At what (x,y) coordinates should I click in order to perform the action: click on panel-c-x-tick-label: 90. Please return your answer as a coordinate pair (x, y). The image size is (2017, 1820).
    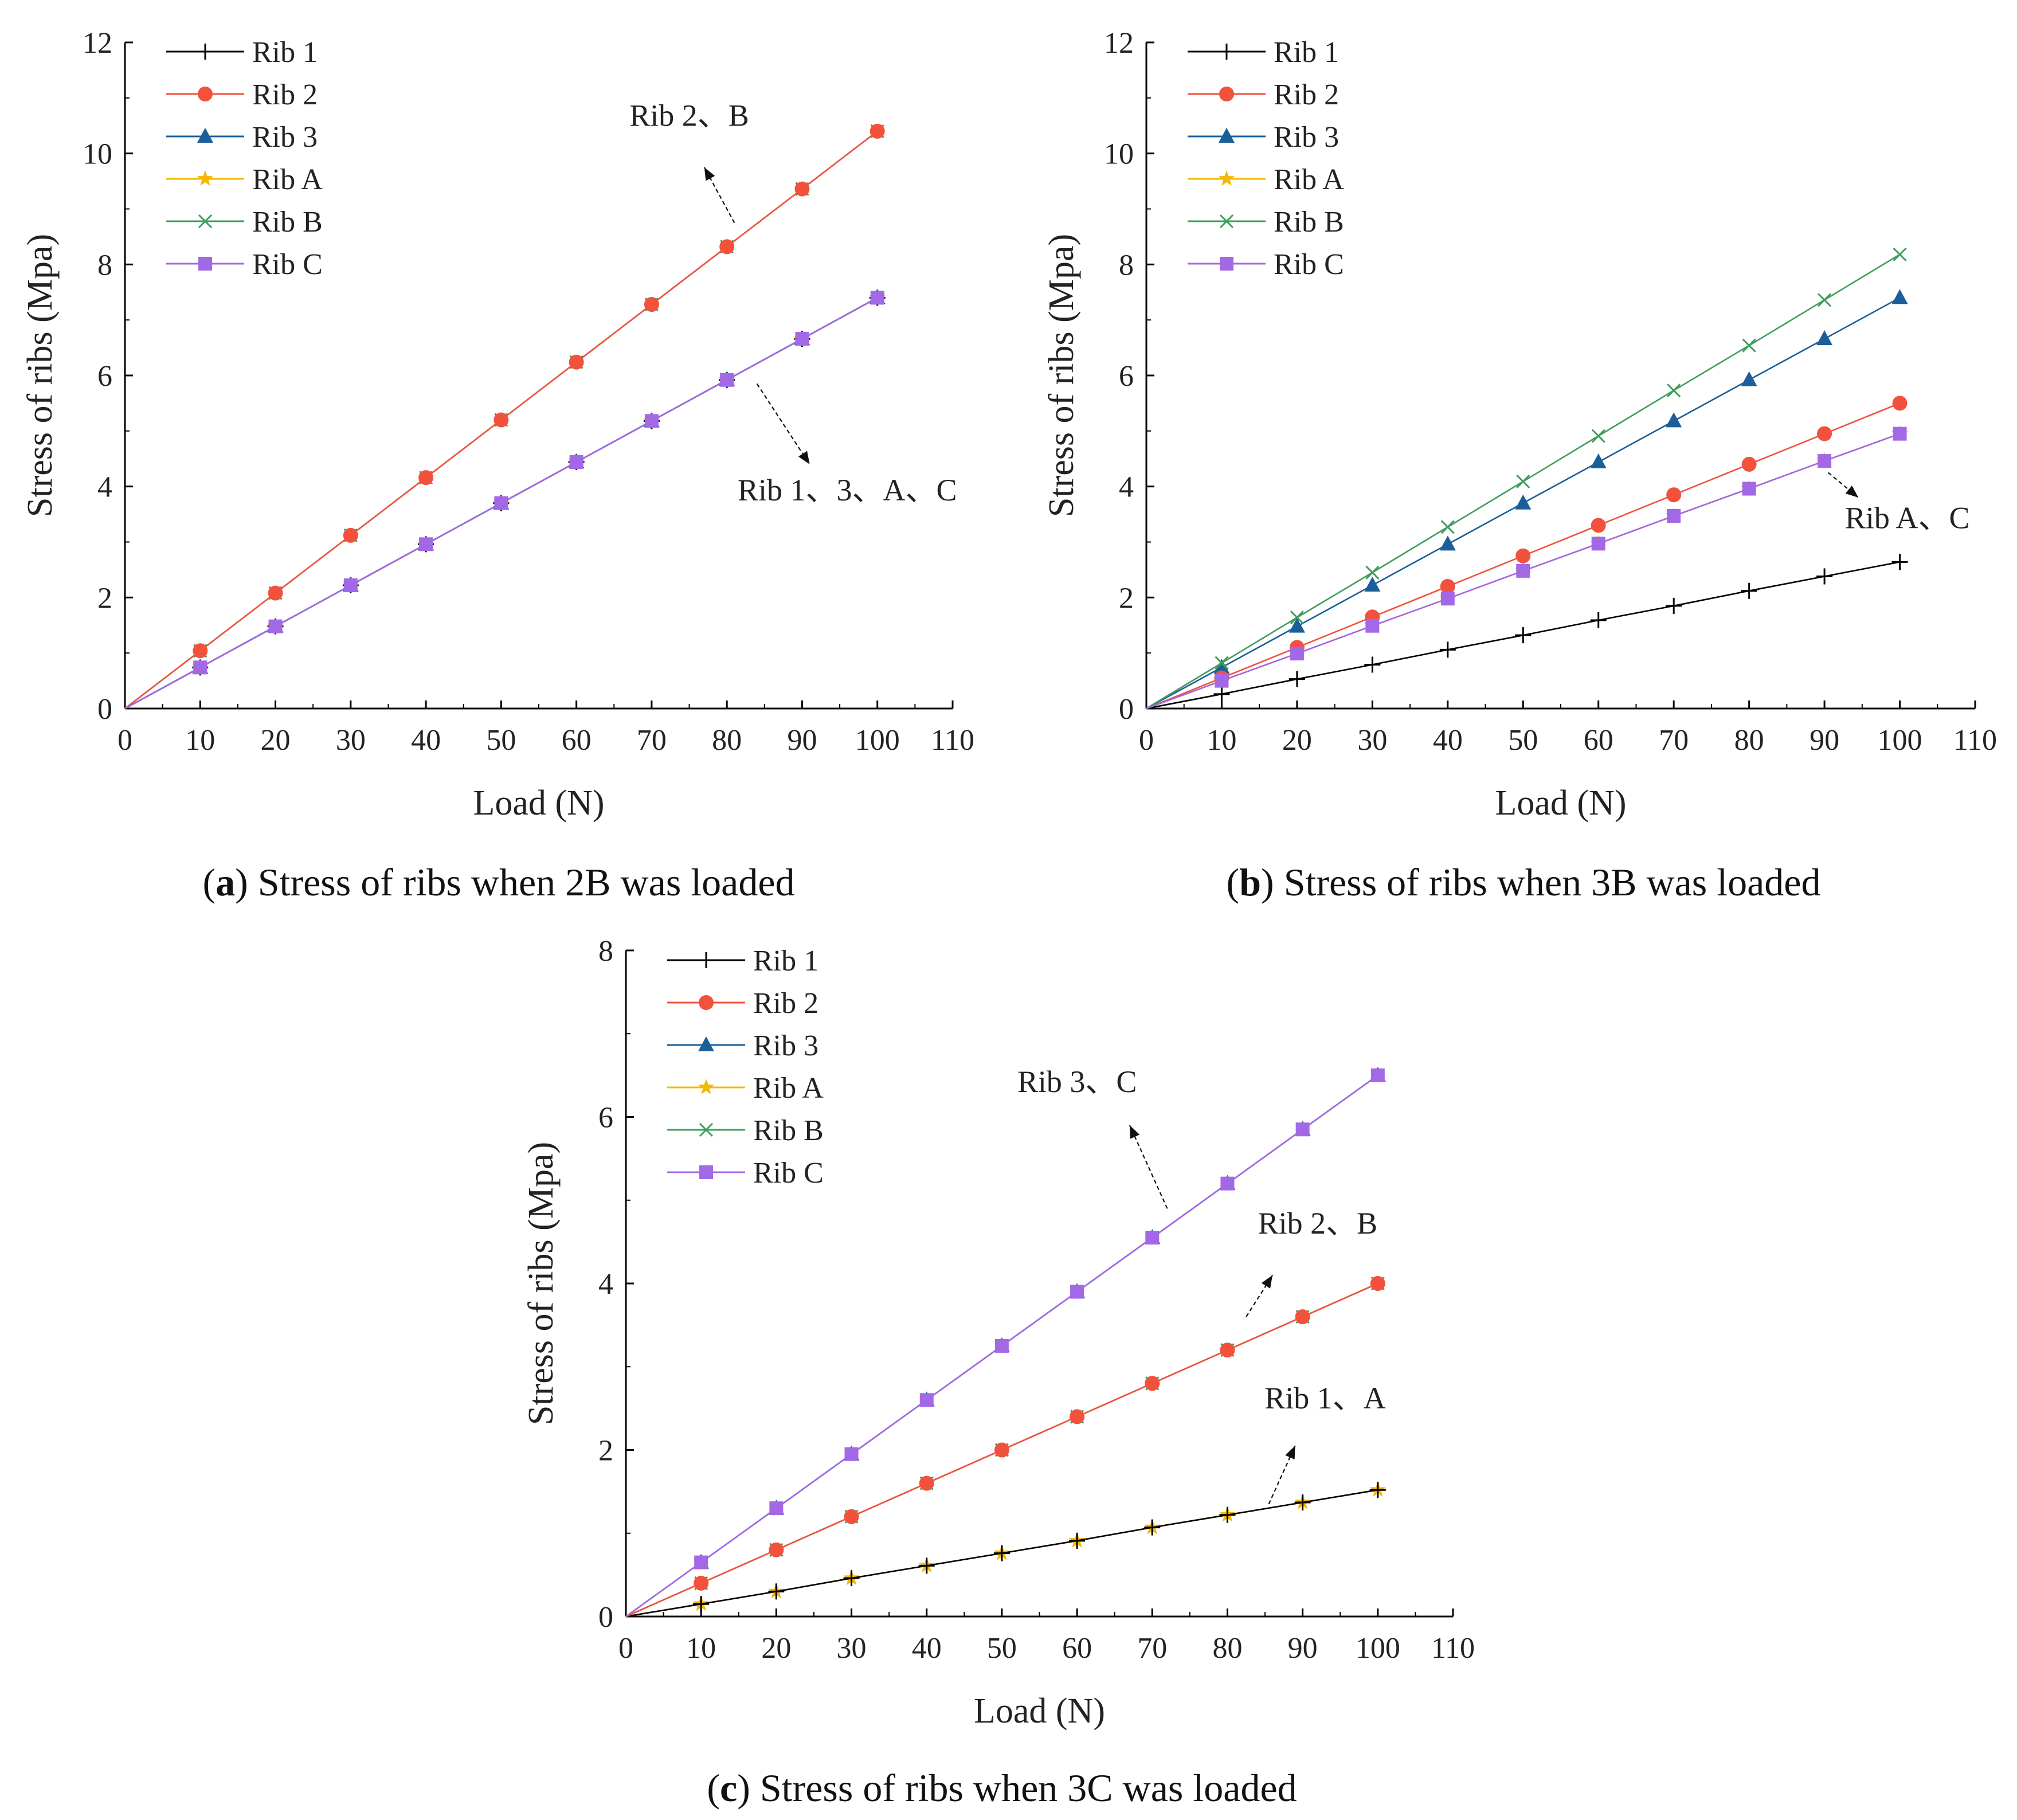
    Looking at the image, I should click on (1303, 1648).